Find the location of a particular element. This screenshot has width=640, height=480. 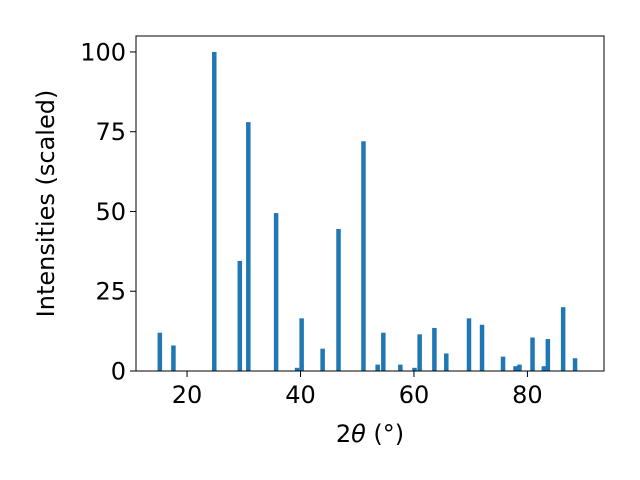

y-tick-label: 25 is located at coordinates (110, 292).